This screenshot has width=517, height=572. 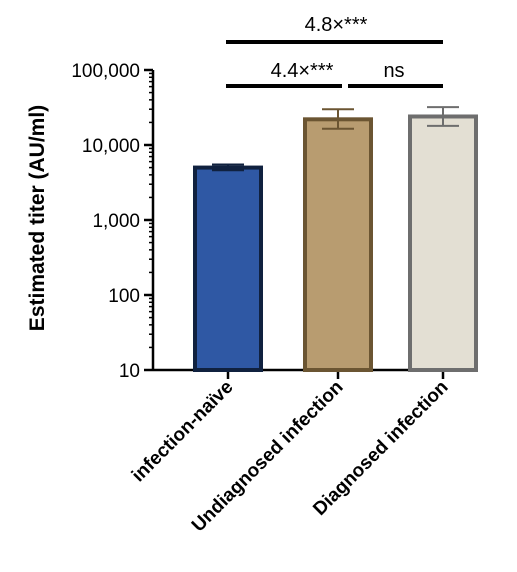 What do you see at coordinates (129, 371) in the screenshot?
I see `y-tick-label: 10` at bounding box center [129, 371].